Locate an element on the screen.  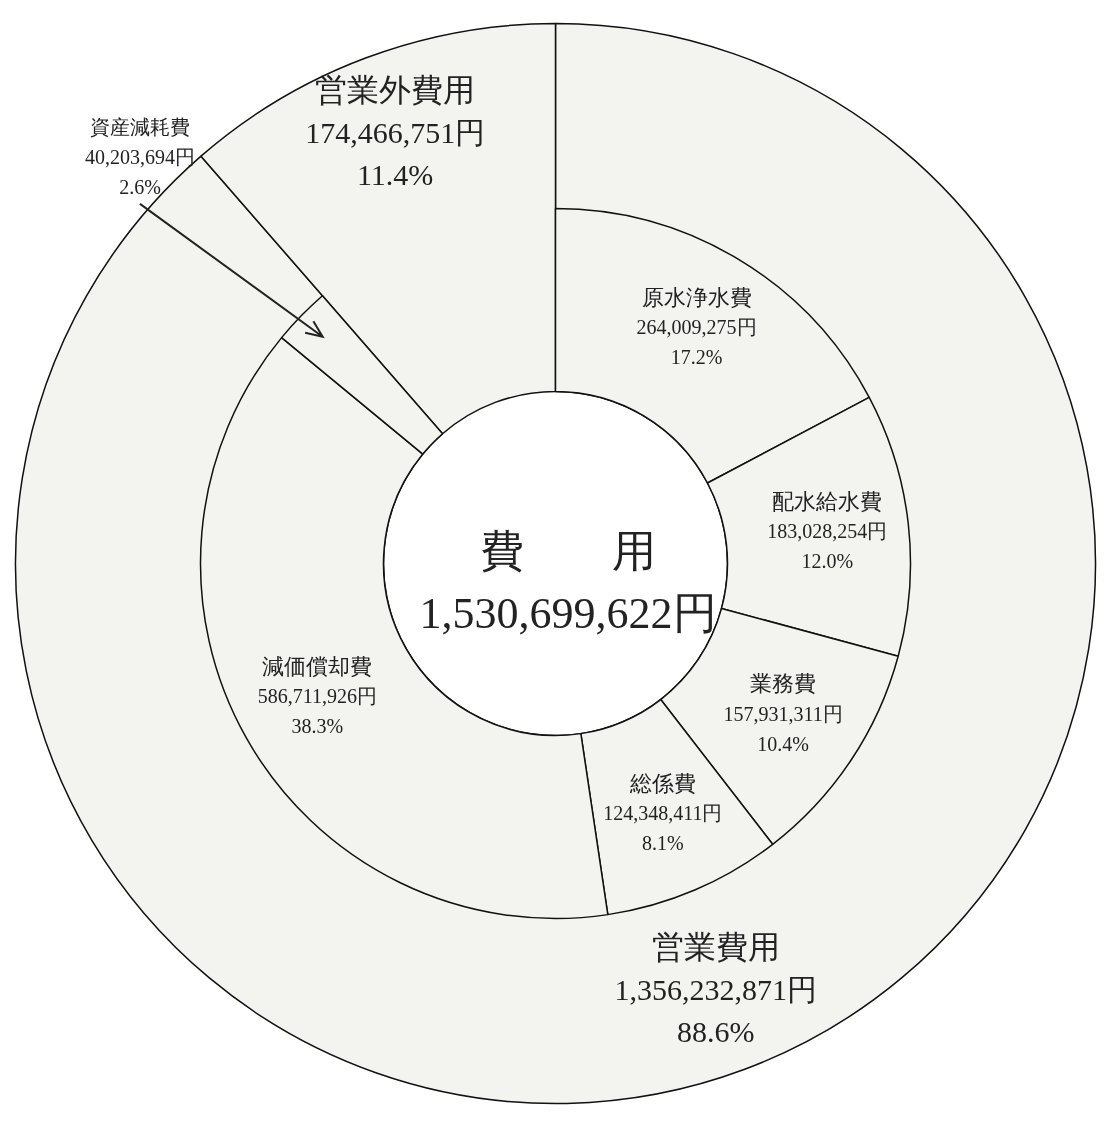
data-label: 157,931,311円 10.4% is located at coordinates (783, 728).